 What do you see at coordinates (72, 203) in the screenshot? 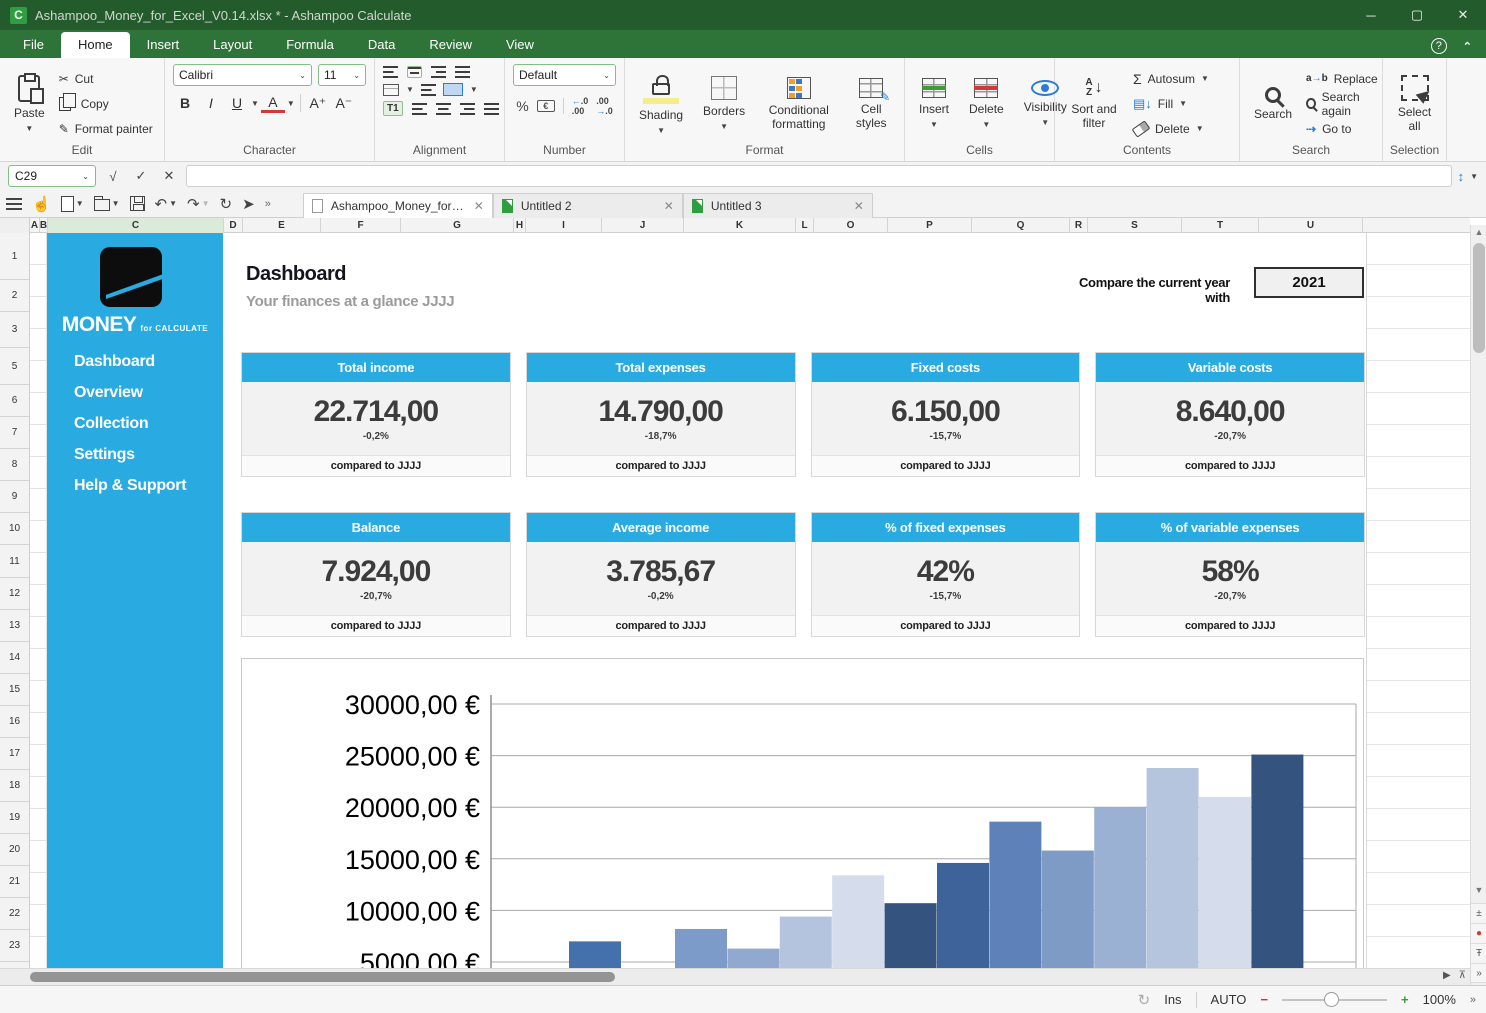
I see `new-document-button: ▼` at bounding box center [72, 203].